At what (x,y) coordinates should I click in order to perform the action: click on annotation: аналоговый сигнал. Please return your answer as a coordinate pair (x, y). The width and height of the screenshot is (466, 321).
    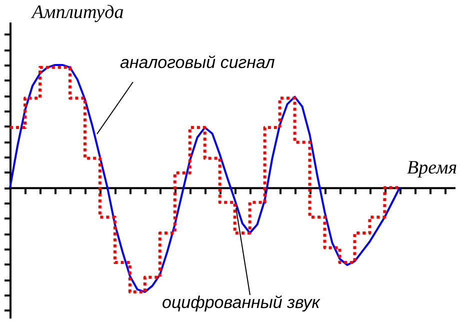
    Looking at the image, I should click on (198, 62).